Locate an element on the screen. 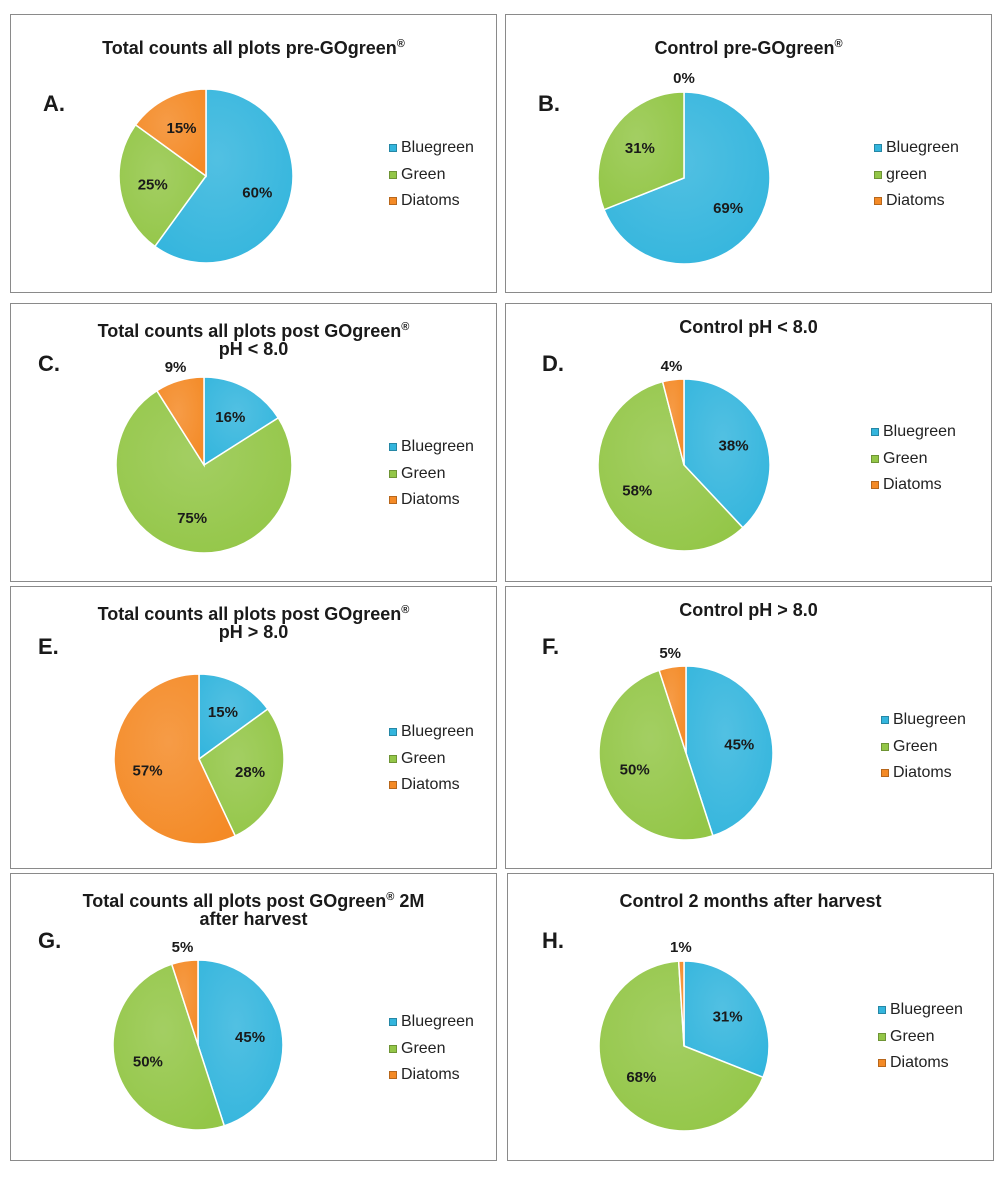 This screenshot has width=1000, height=1179. pie-chart: 69% 31% 0% is located at coordinates (684, 167).